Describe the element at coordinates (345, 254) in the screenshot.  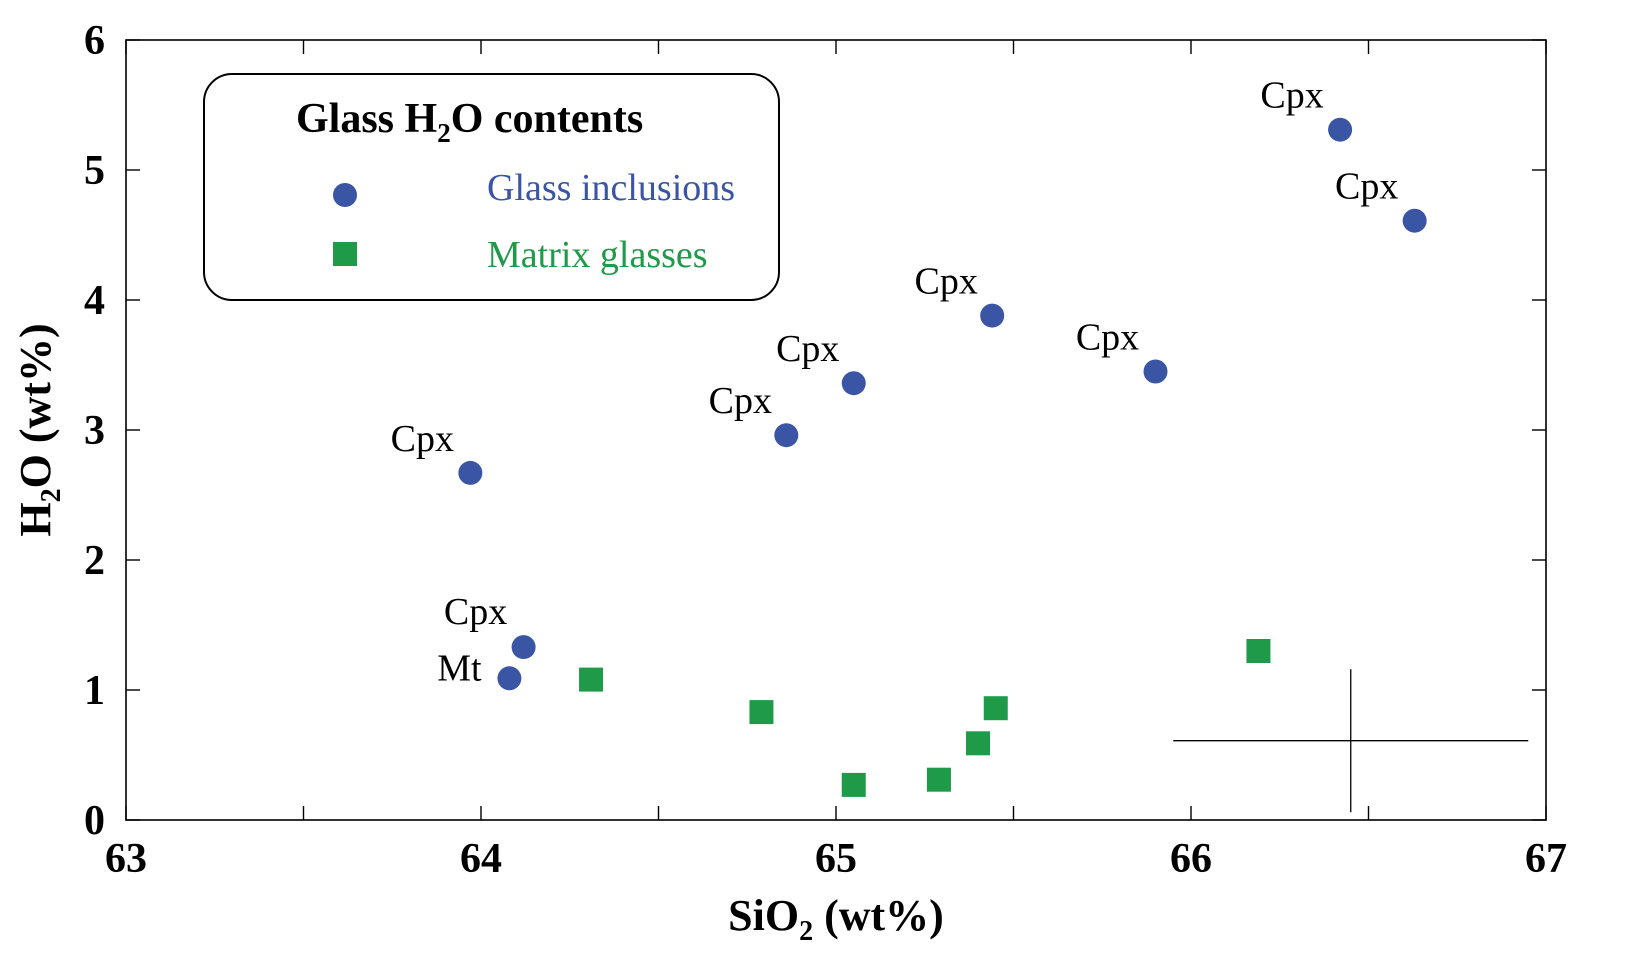
I see `legend-marker-square` at that location.